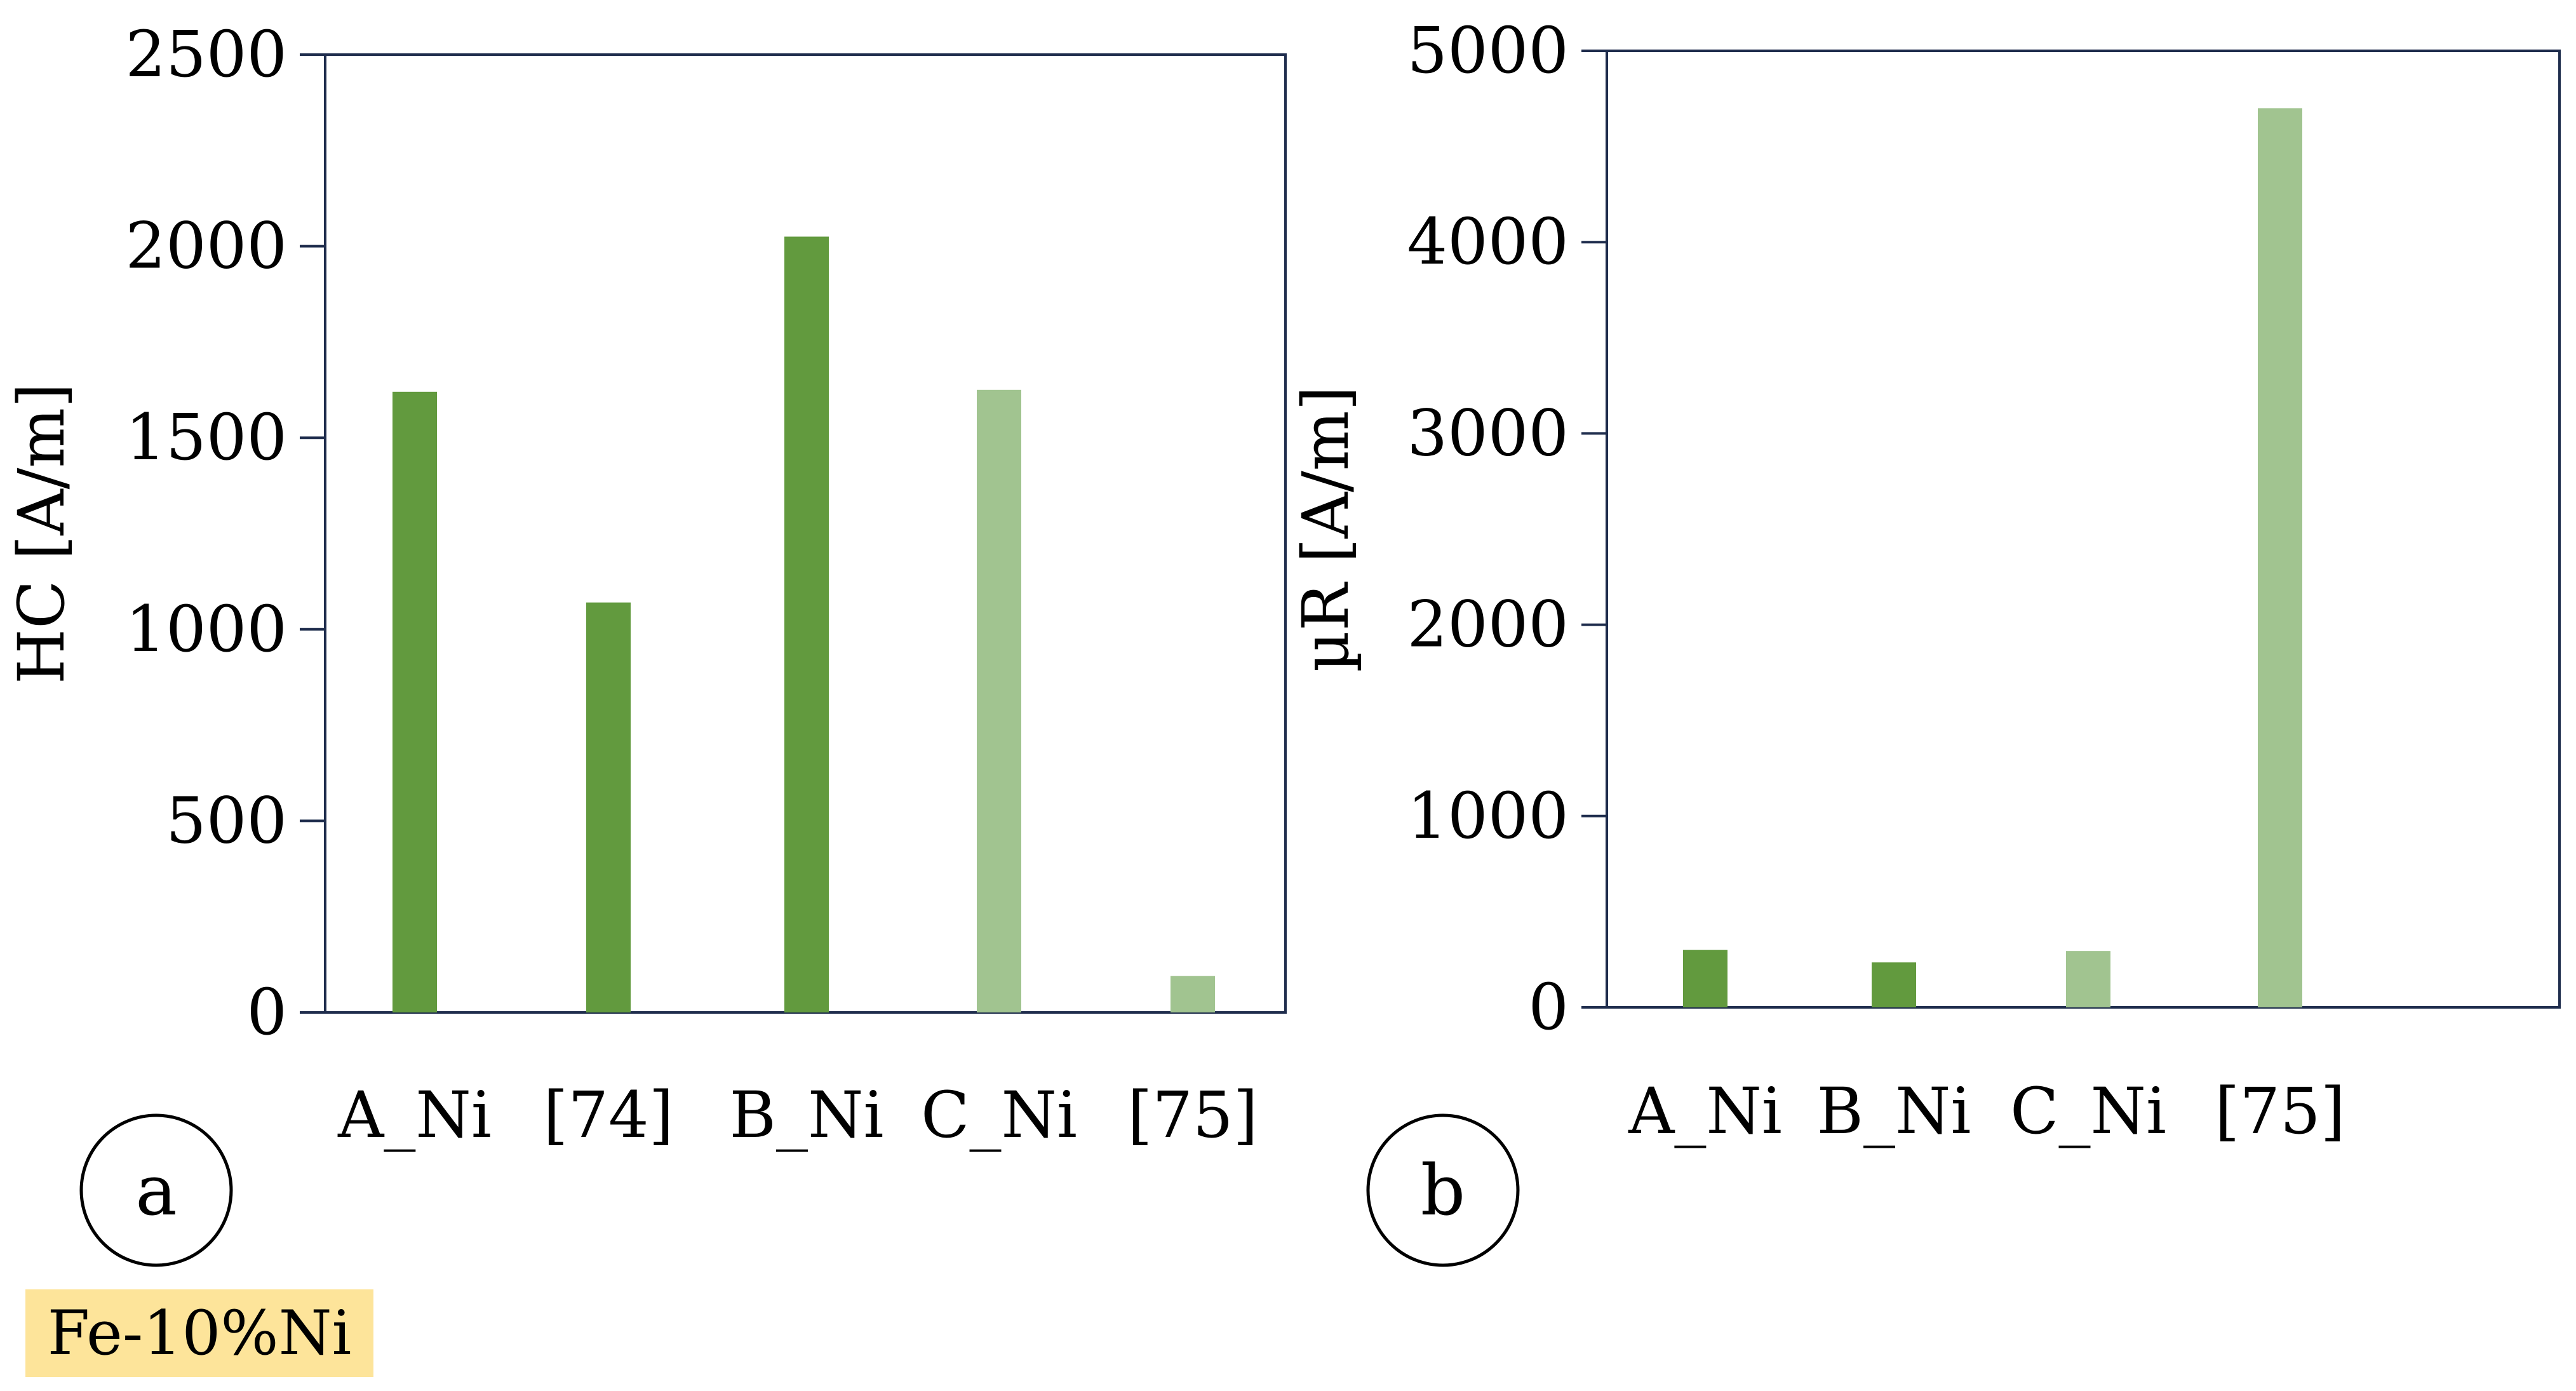 This screenshot has width=2576, height=1391. Describe the element at coordinates (1488, 50) in the screenshot. I see `y-tick-label: 5000` at that location.